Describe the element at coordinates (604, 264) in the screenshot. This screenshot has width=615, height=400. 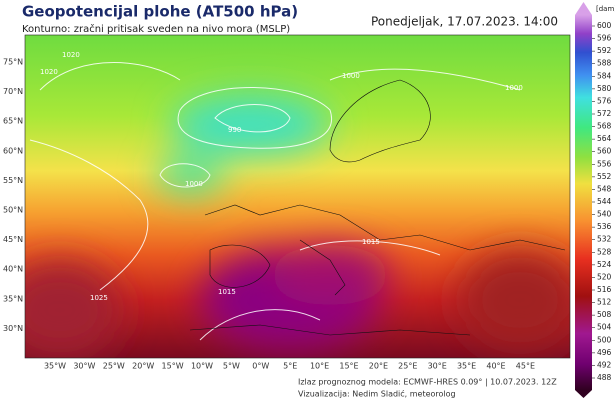
I see `colorbar-label: 524` at that location.